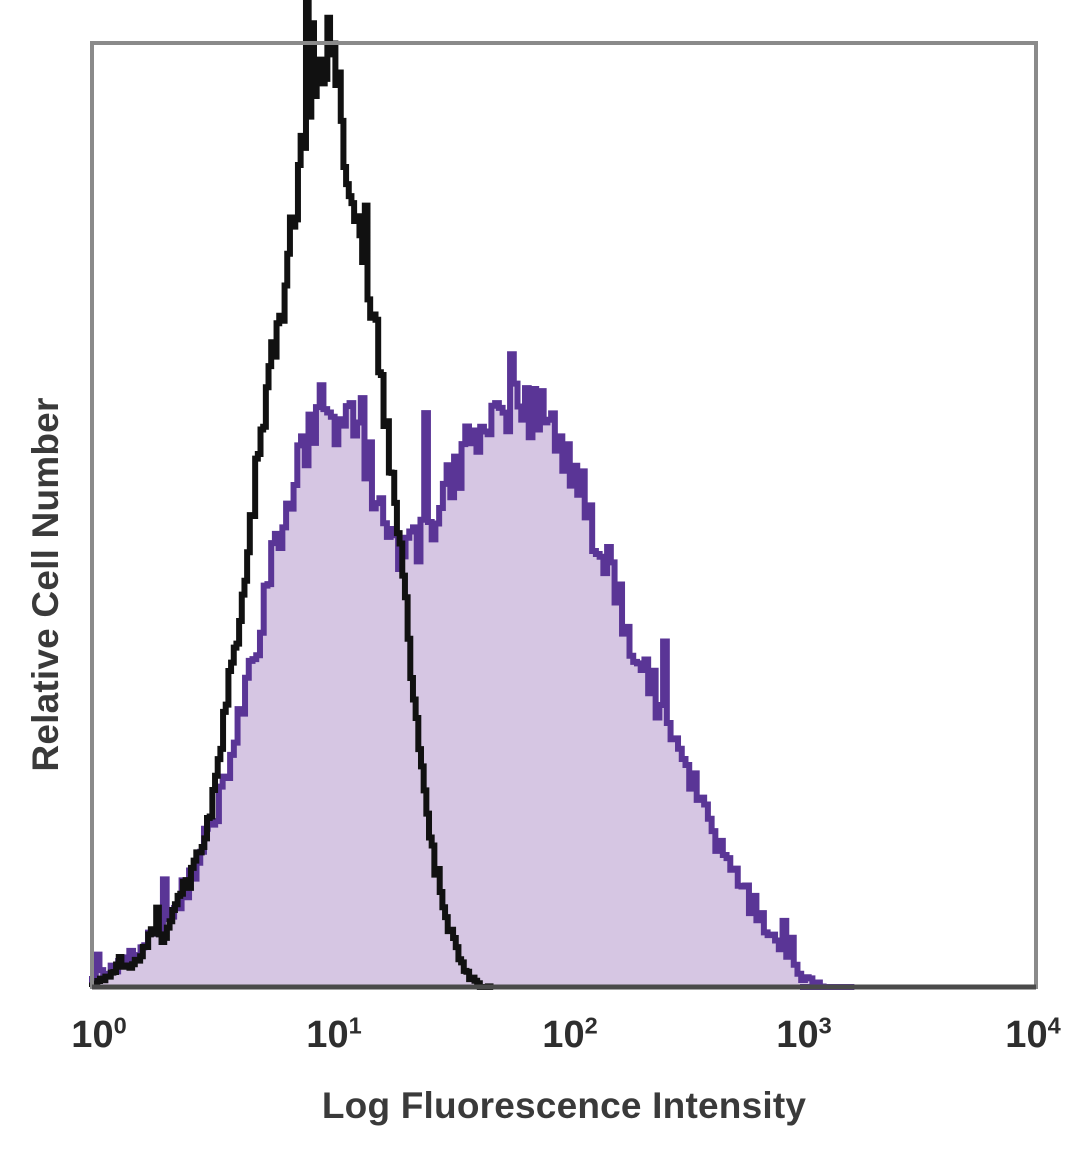  Describe the element at coordinates (564, 1105) in the screenshot. I see `x-axis-label: Log Fluorescence Intensity` at that location.